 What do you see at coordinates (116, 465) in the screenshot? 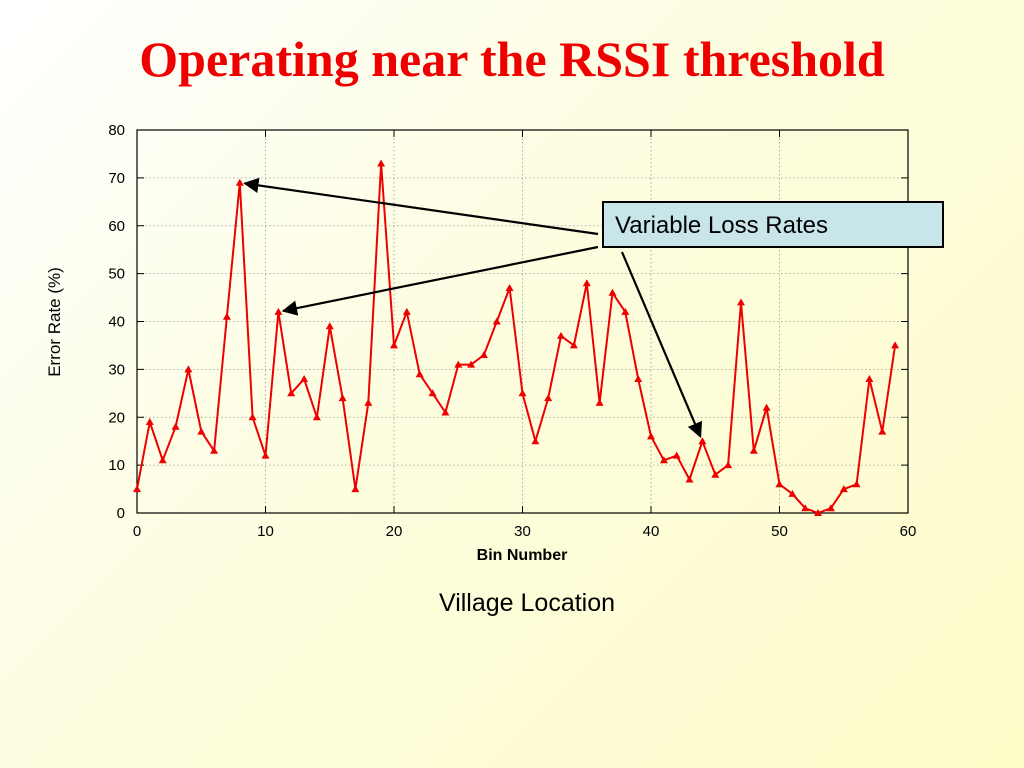
I see `tick-label-y: 10` at bounding box center [116, 465].